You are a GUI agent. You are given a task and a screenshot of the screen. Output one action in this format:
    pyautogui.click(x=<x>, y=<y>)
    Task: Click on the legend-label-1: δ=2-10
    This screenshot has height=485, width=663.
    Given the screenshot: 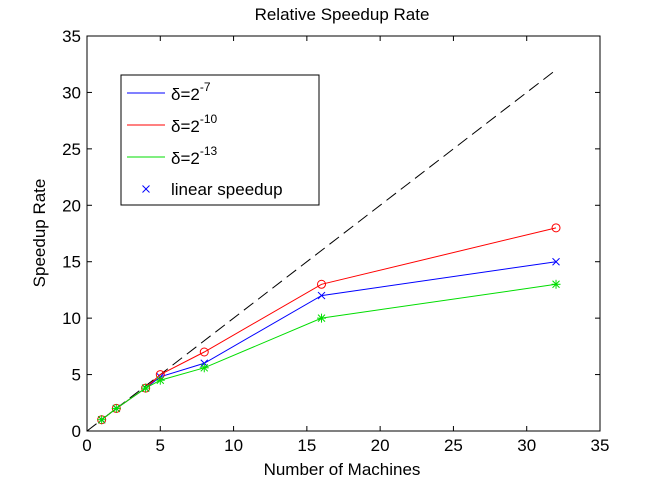 What is the action you would take?
    pyautogui.click(x=194, y=124)
    